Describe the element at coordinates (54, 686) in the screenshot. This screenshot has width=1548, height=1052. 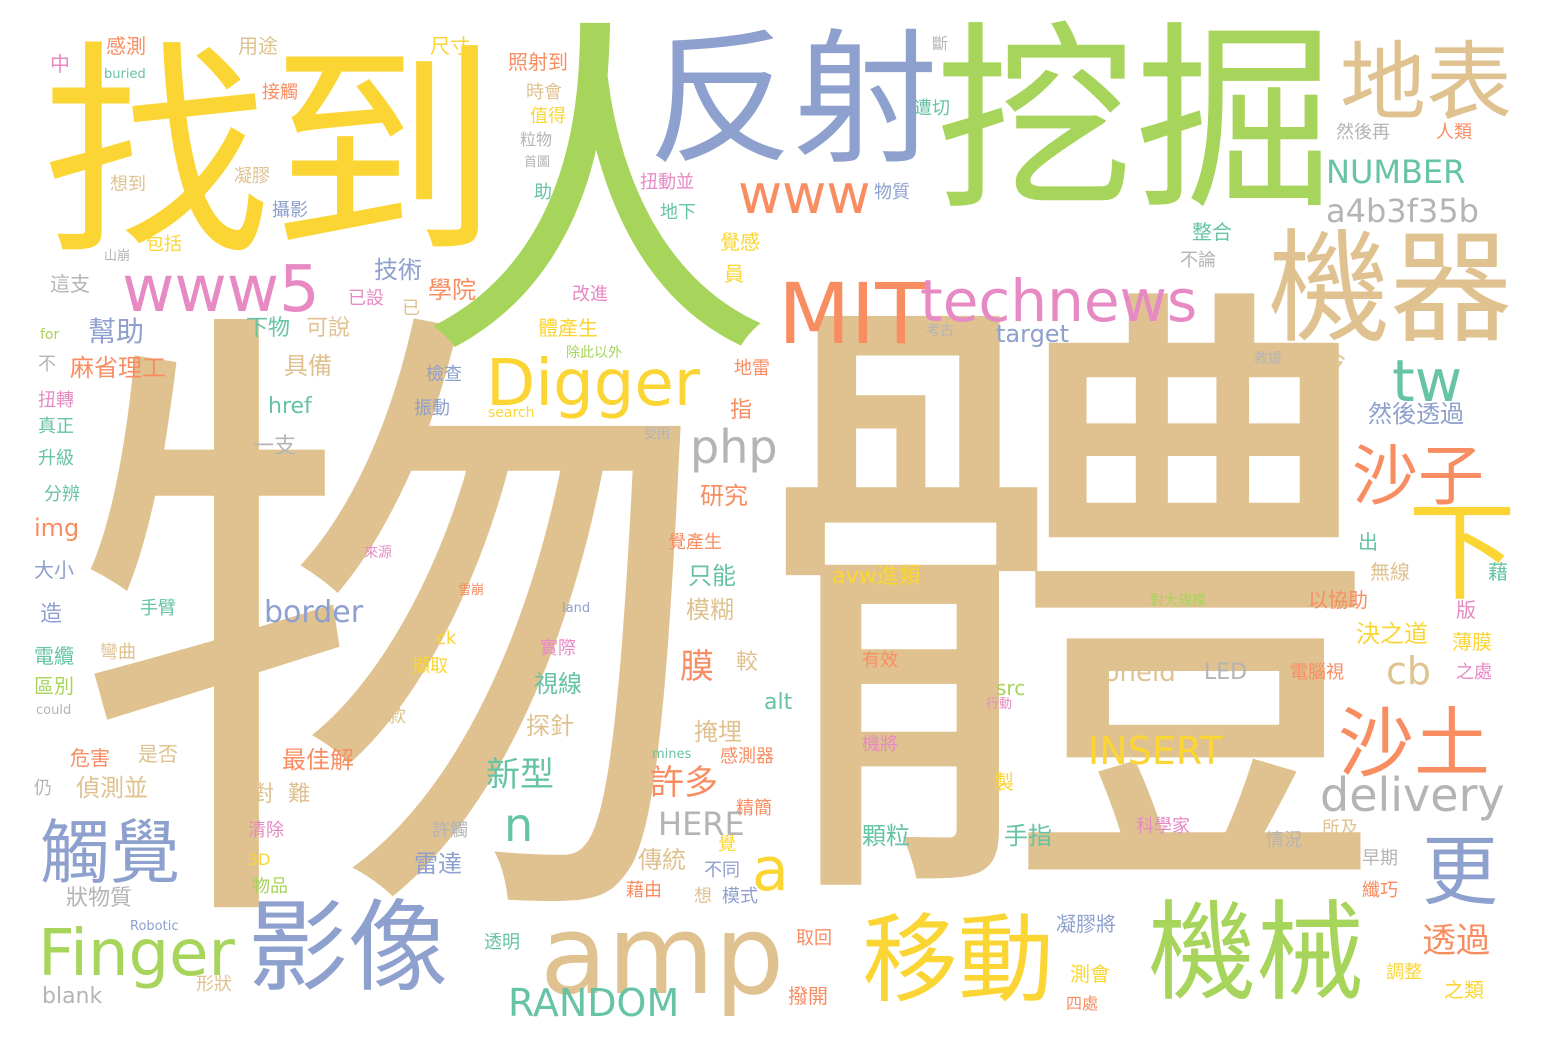
I see `word-qubie: 區別` at that location.